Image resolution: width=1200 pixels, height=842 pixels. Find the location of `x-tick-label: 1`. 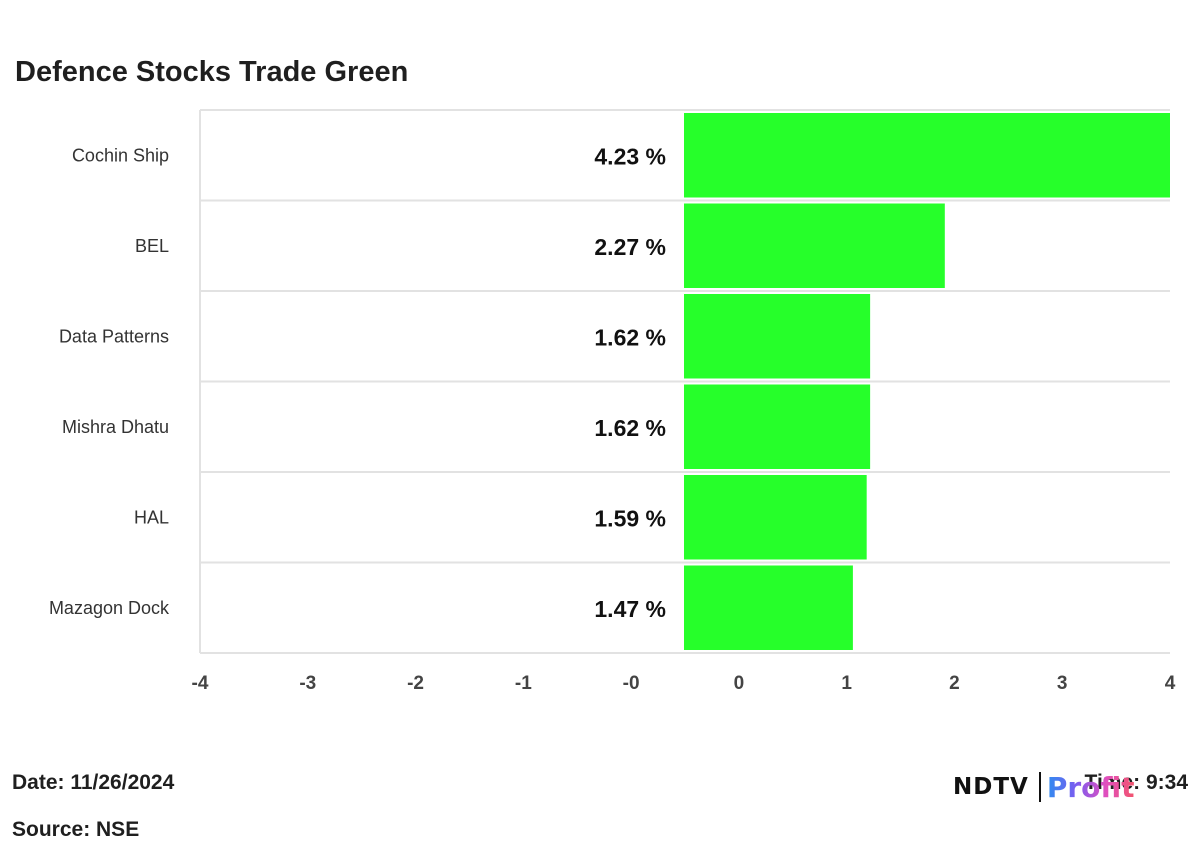

x-tick-label: 1 is located at coordinates (846, 683).